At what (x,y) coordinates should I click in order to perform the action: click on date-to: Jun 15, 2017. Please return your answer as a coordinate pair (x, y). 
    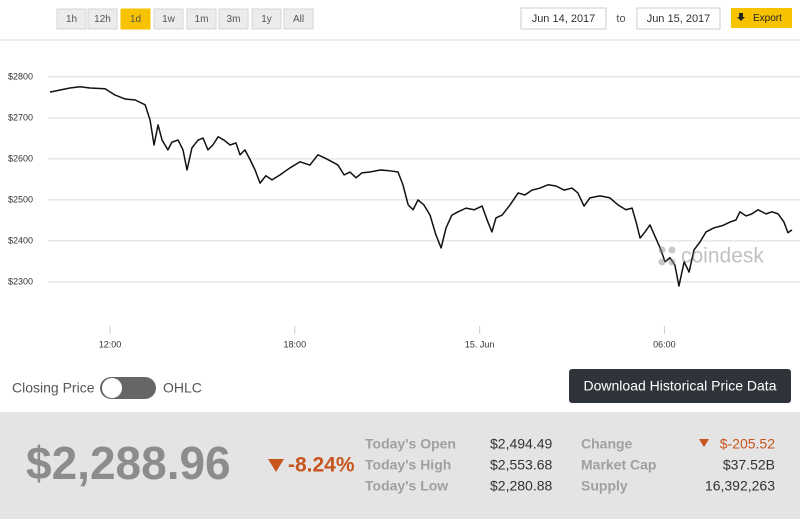
    Looking at the image, I should click on (679, 19).